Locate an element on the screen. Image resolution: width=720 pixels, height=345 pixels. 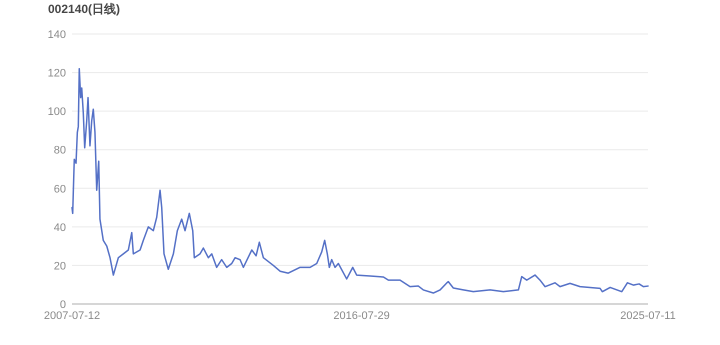
y-tick-label: 20 is located at coordinates (60, 266).